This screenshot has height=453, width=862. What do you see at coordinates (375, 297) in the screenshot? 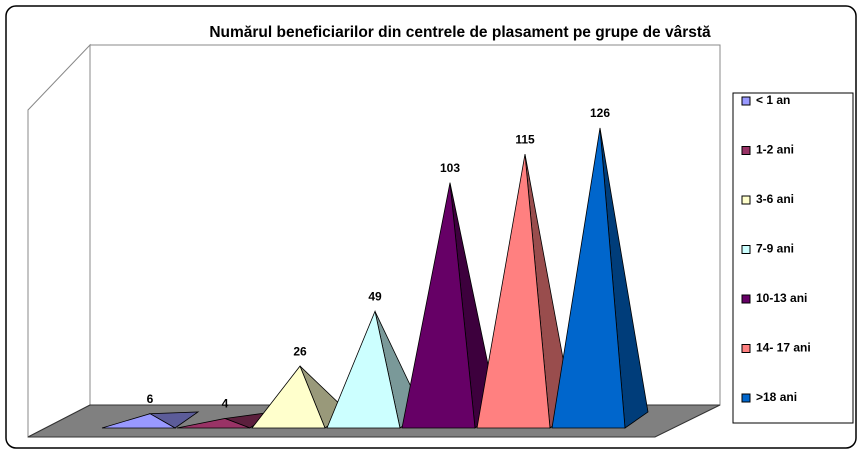
I see `data-label: 49` at bounding box center [375, 297].